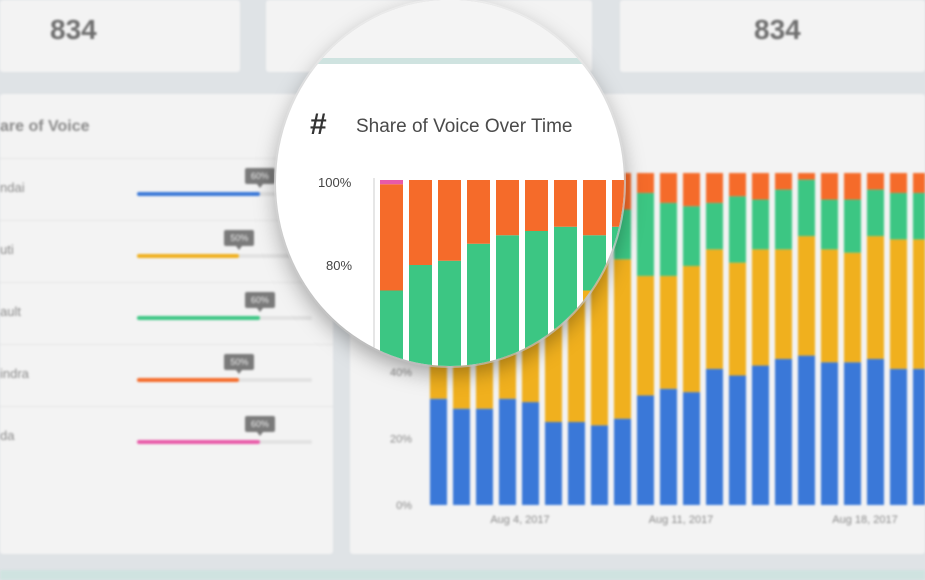 This screenshot has height=580, width=925. What do you see at coordinates (7, 249) in the screenshot?
I see `sov-brand-label: uti` at bounding box center [7, 249].